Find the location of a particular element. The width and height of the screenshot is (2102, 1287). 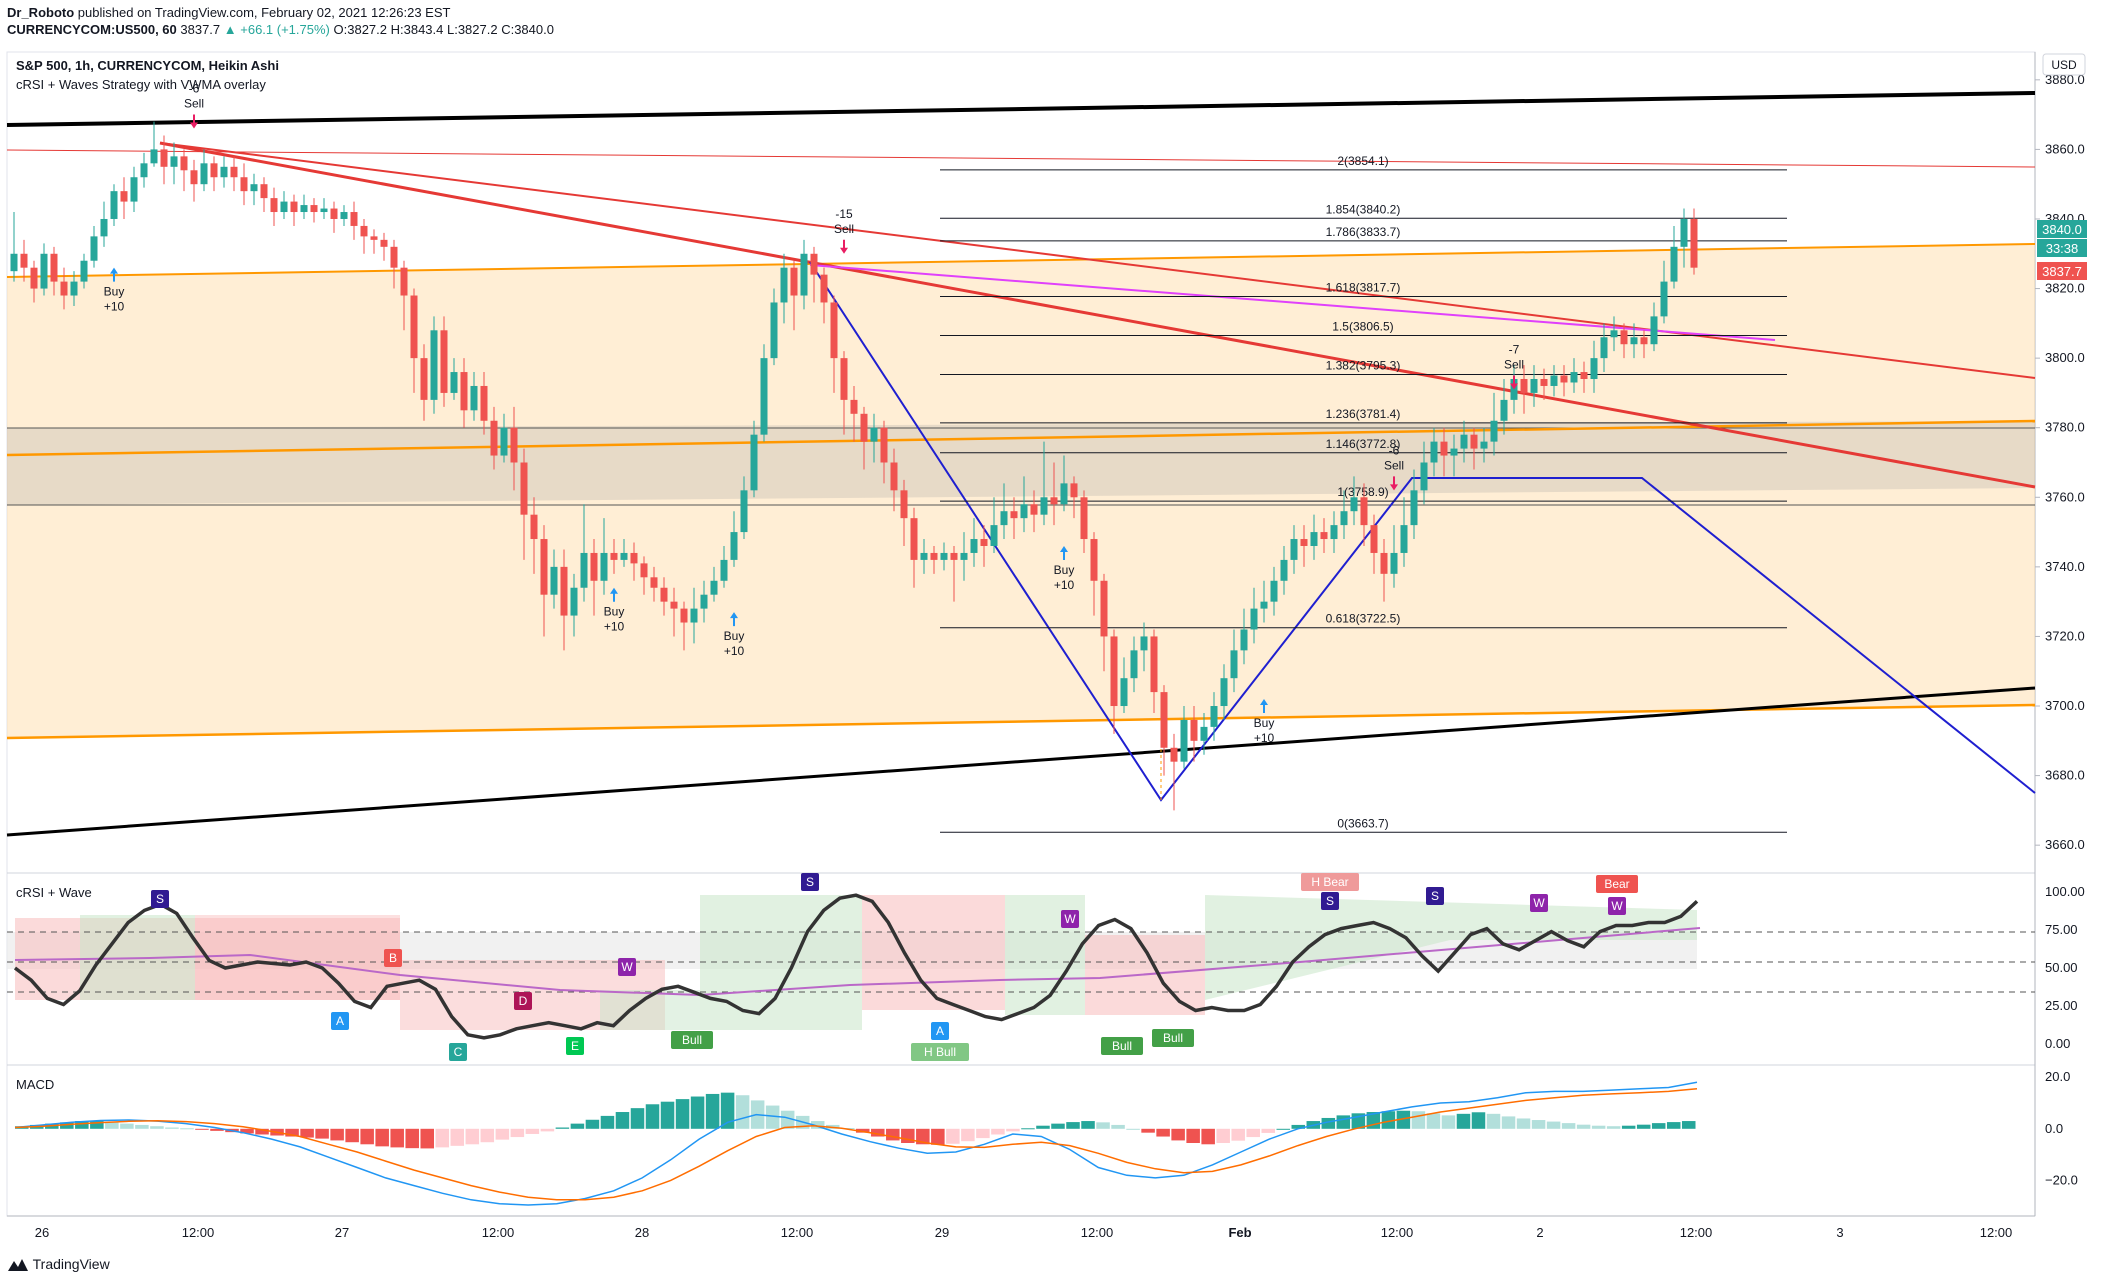

macd-axis: −20.0 0.0 20.0 is located at coordinates (2061, 1128).